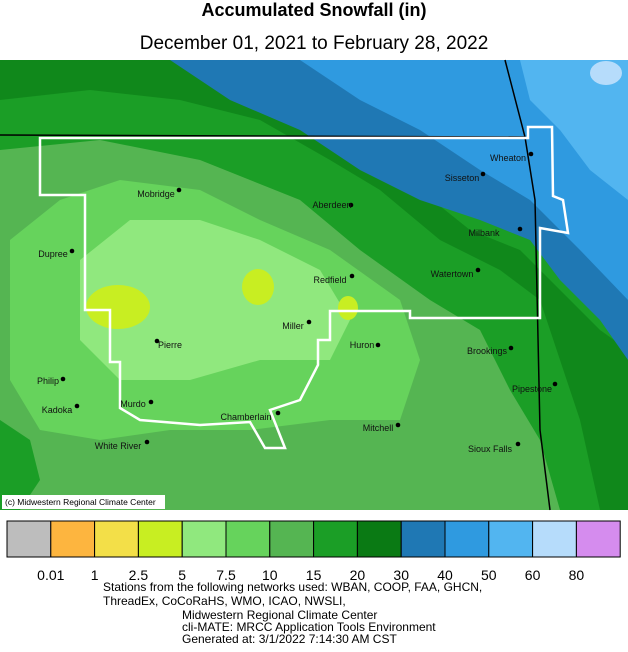 The width and height of the screenshot is (628, 652). Describe the element at coordinates (48, 381) in the screenshot. I see `city-label: Philip` at that location.